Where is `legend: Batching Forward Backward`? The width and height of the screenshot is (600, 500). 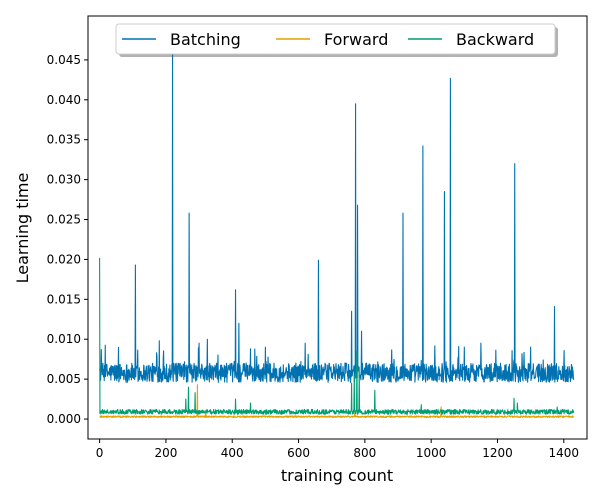
legend: Batching Forward Backward is located at coordinates (336, 40).